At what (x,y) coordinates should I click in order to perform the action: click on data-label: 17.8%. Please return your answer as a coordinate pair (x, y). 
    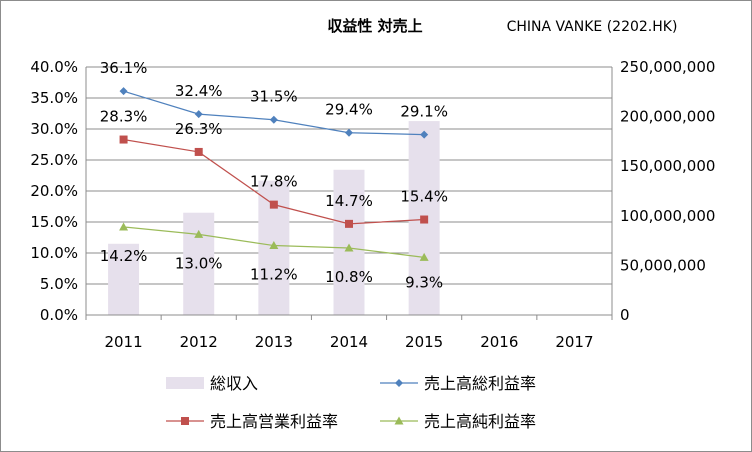
    Looking at the image, I should click on (274, 182).